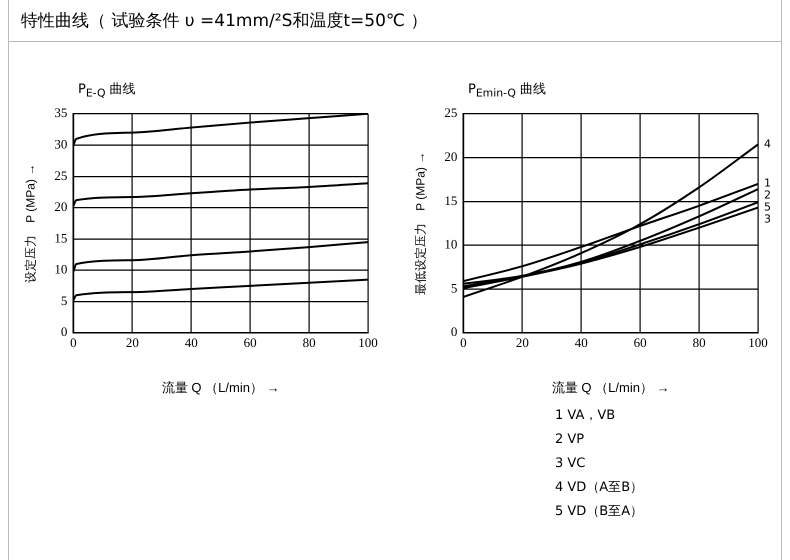  Describe the element at coordinates (599, 488) in the screenshot. I see `text: 4 VD（A至B）` at that location.